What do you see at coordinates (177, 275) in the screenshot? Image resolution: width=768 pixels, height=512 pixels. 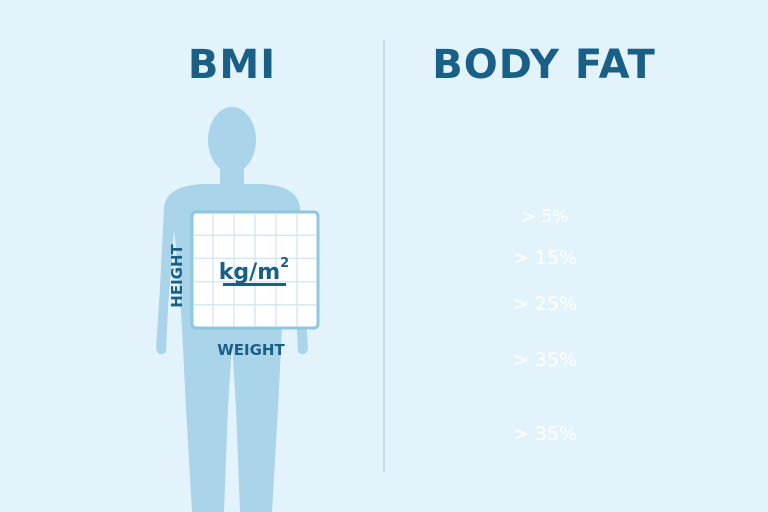 I see `height-label: HEIGHT` at bounding box center [177, 275].